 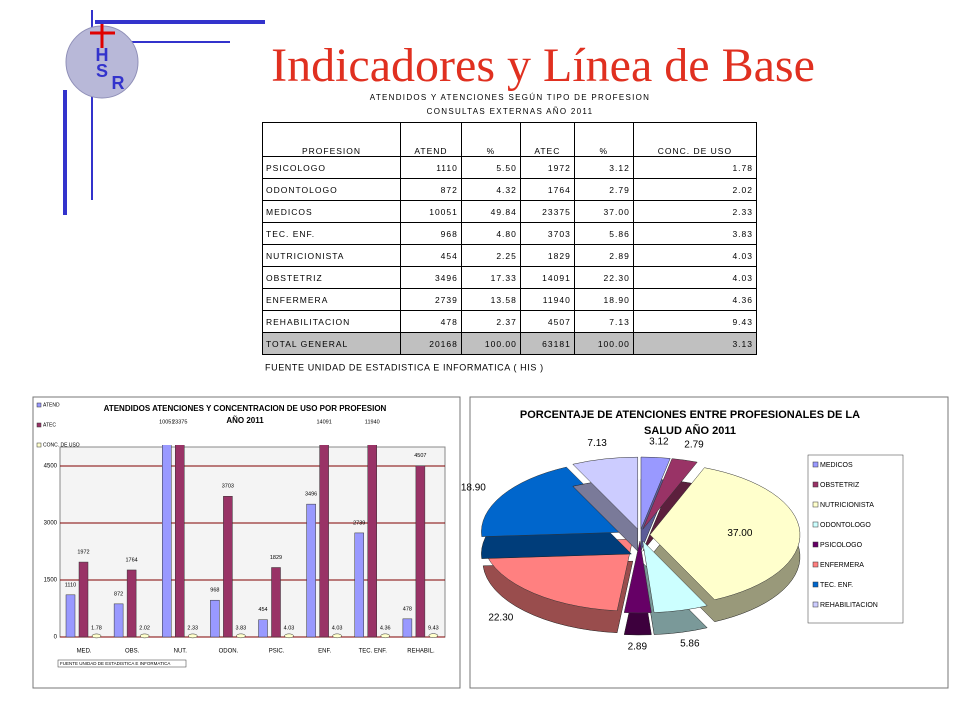 What do you see at coordinates (229, 652) in the screenshot?
I see `x-tick-label: ODON.` at bounding box center [229, 652].